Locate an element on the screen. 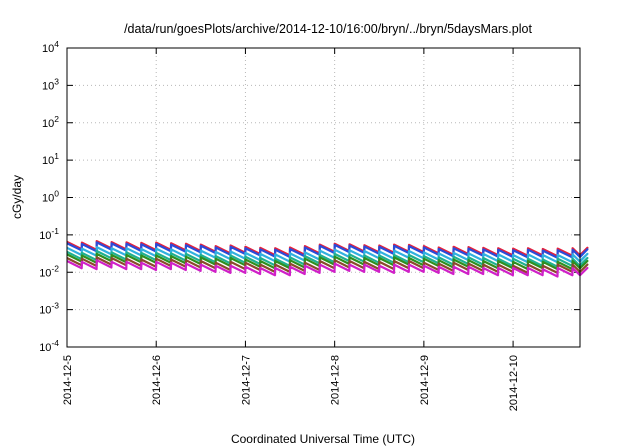 This screenshot has height=448, width=640. x-tick-label: 2014-12-9 is located at coordinates (425, 380).